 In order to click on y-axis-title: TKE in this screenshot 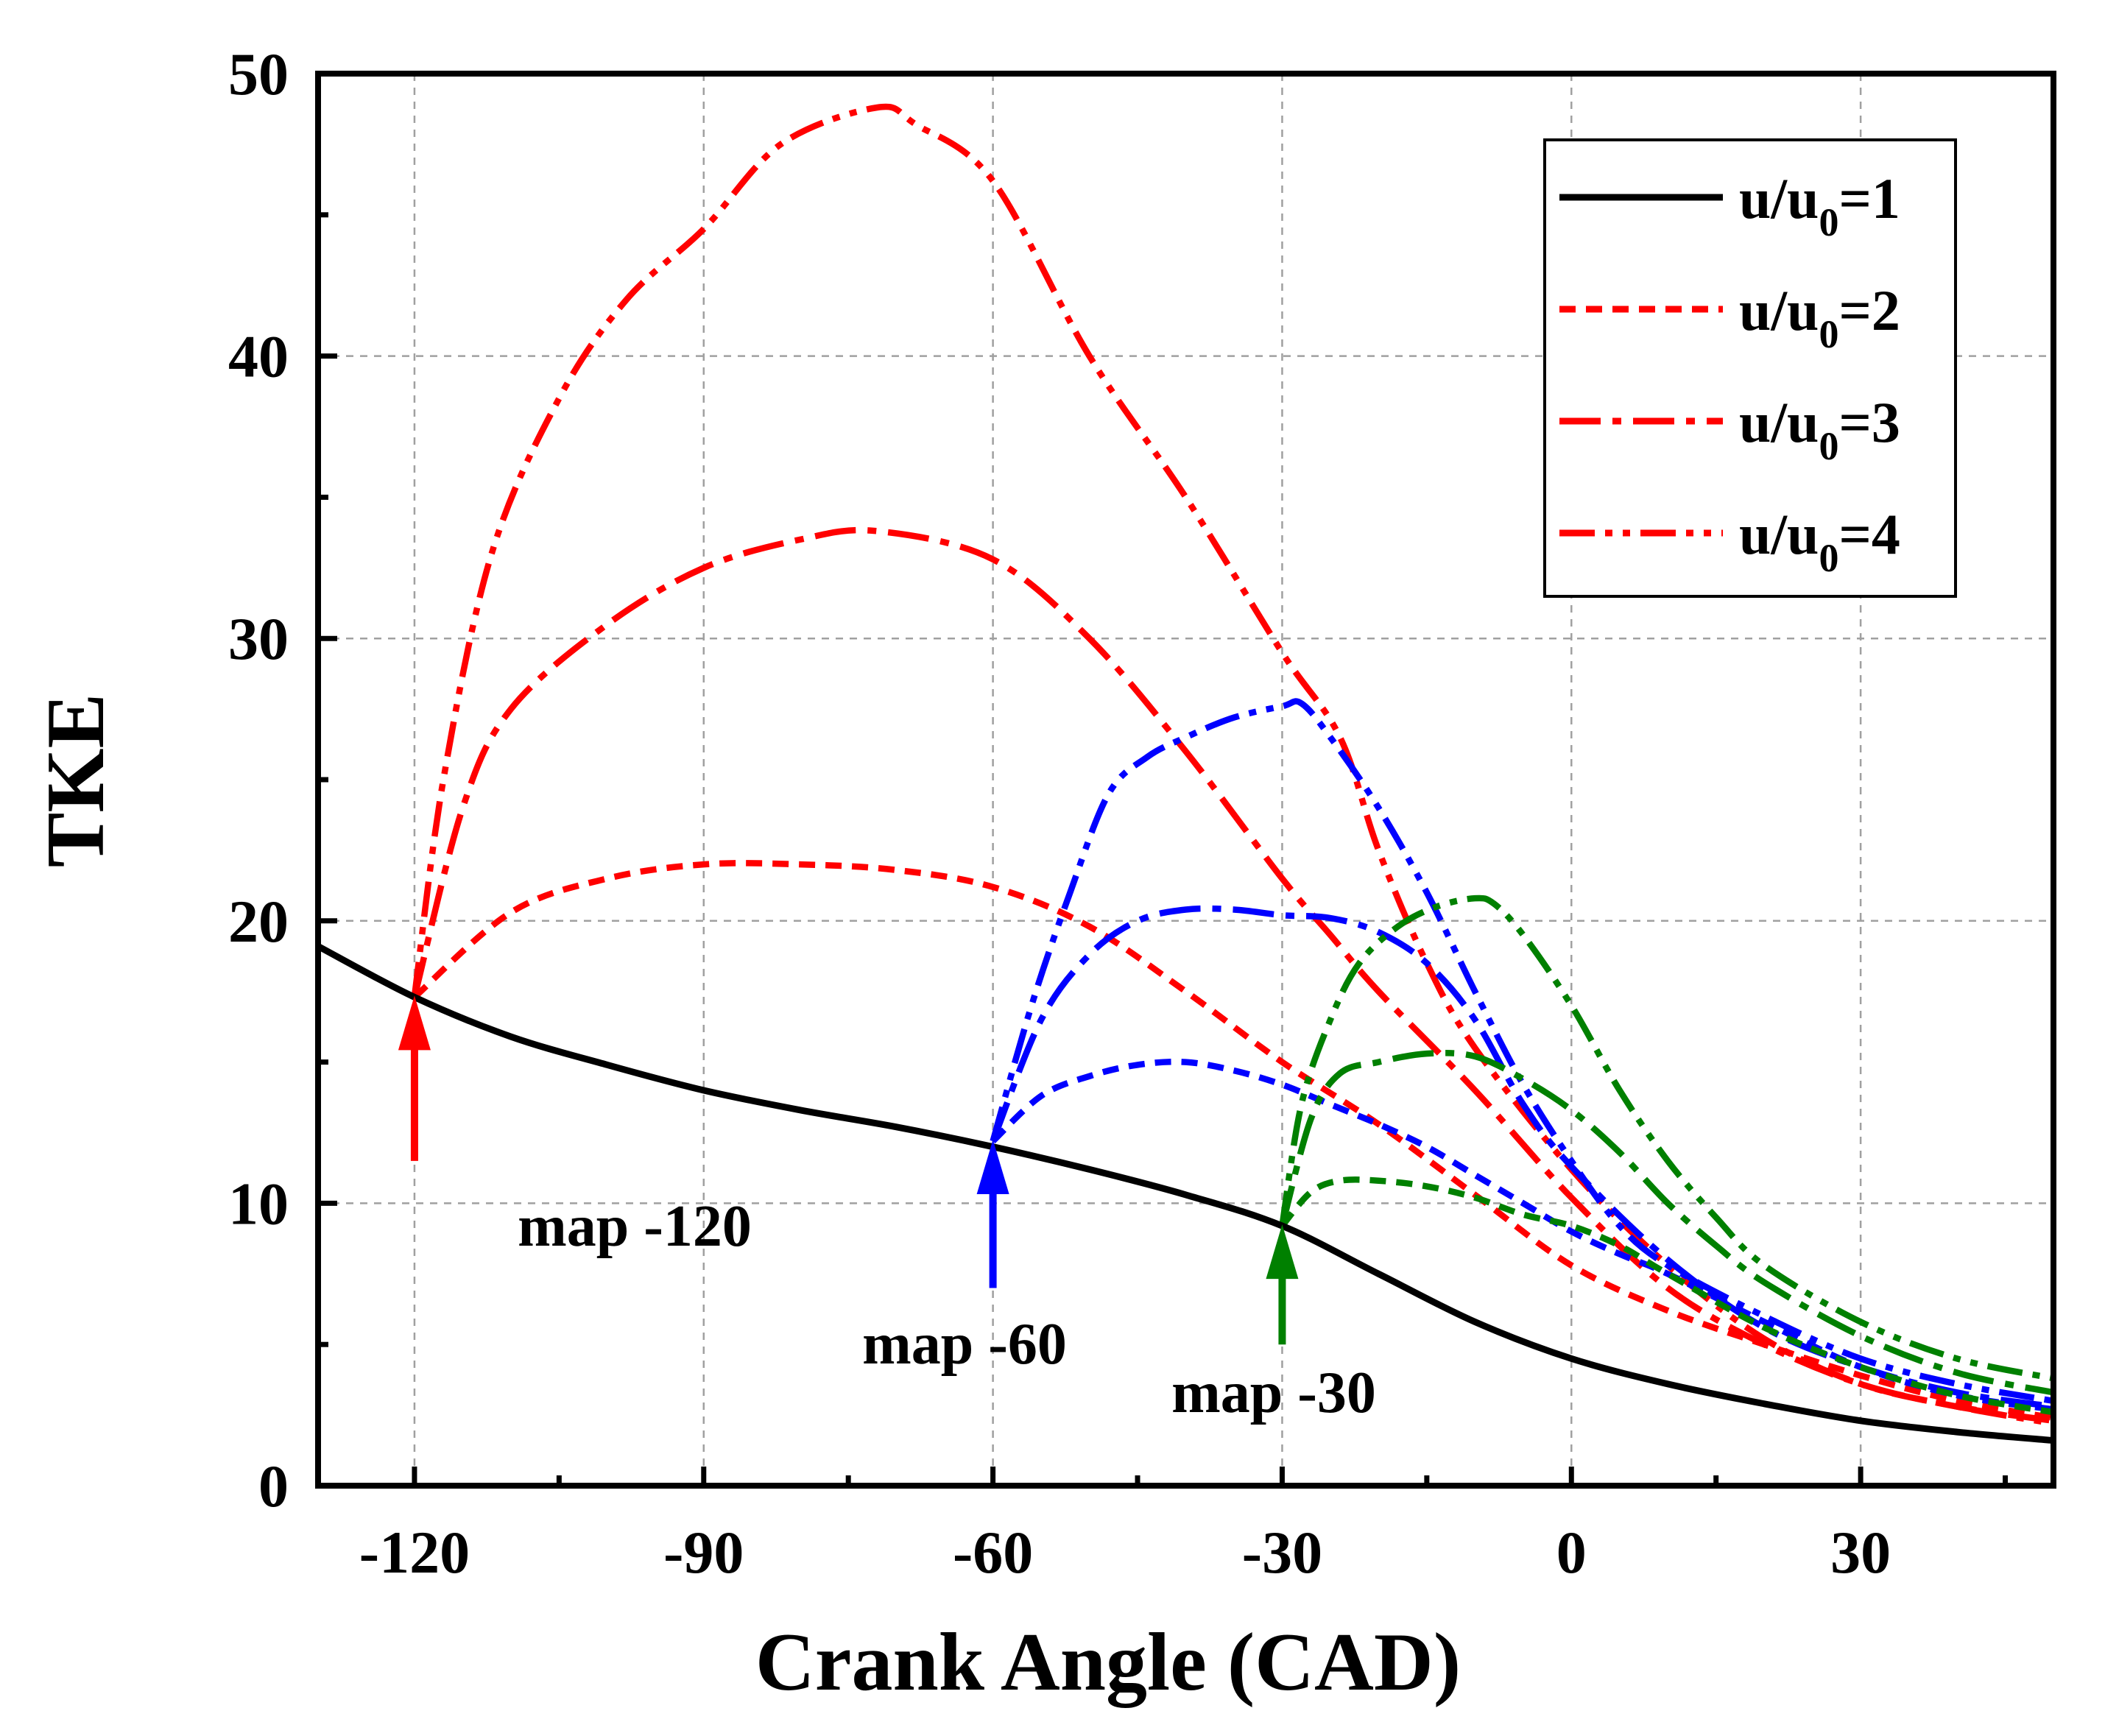, I will do `click(75, 781)`.